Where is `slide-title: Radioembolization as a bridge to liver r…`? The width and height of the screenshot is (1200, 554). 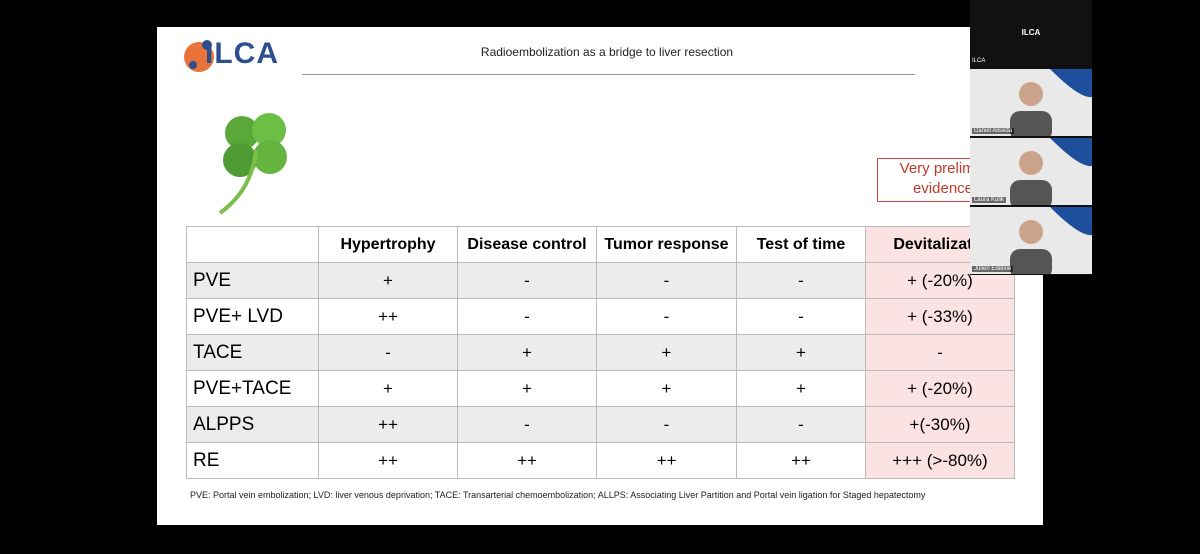 slide-title: Radioembolization as a bridge to liver r… is located at coordinates (607, 52).